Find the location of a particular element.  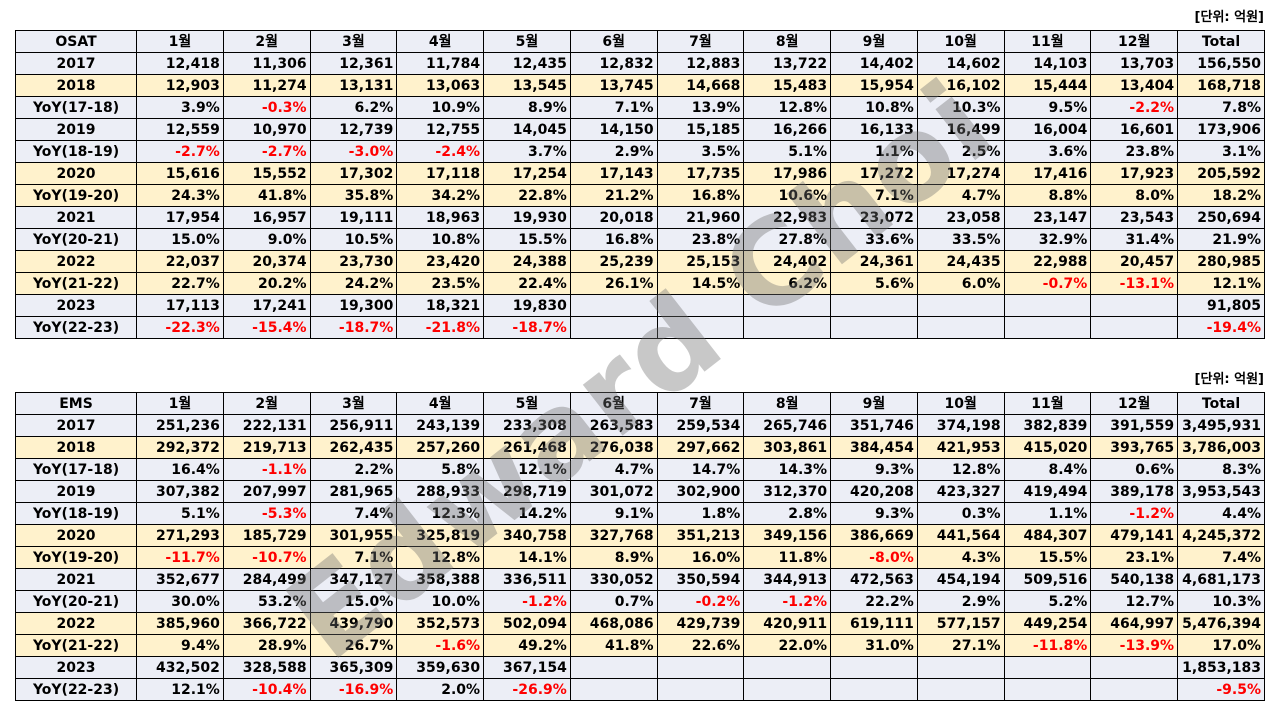

data-cell: 4.3% is located at coordinates (960, 557).